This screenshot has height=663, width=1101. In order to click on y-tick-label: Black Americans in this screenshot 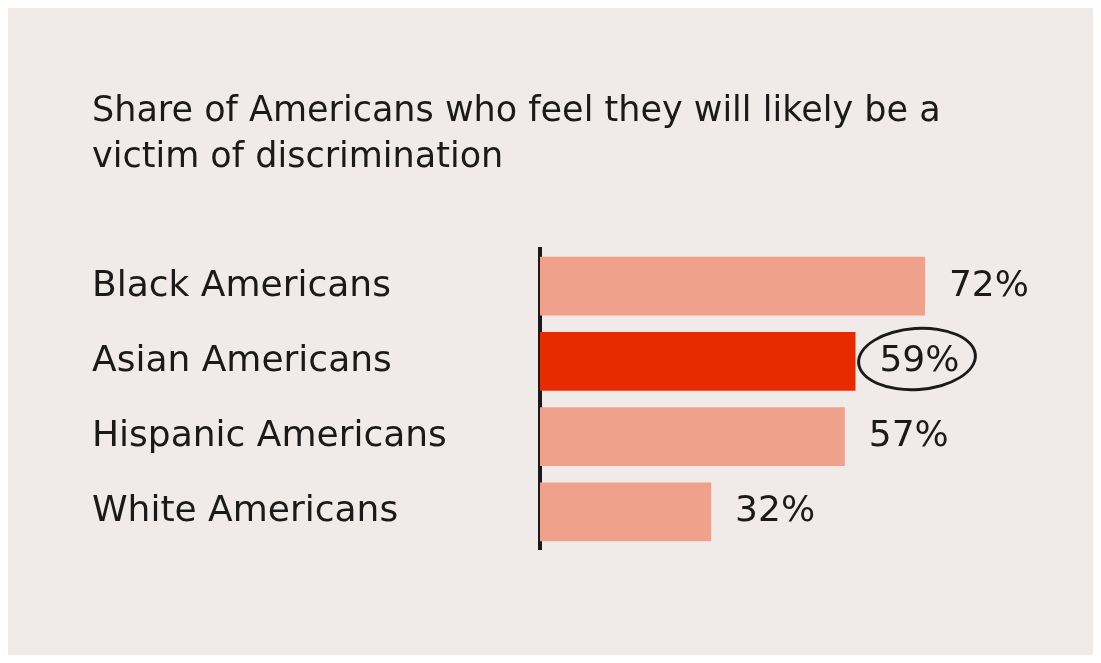, I will do `click(241, 283)`.